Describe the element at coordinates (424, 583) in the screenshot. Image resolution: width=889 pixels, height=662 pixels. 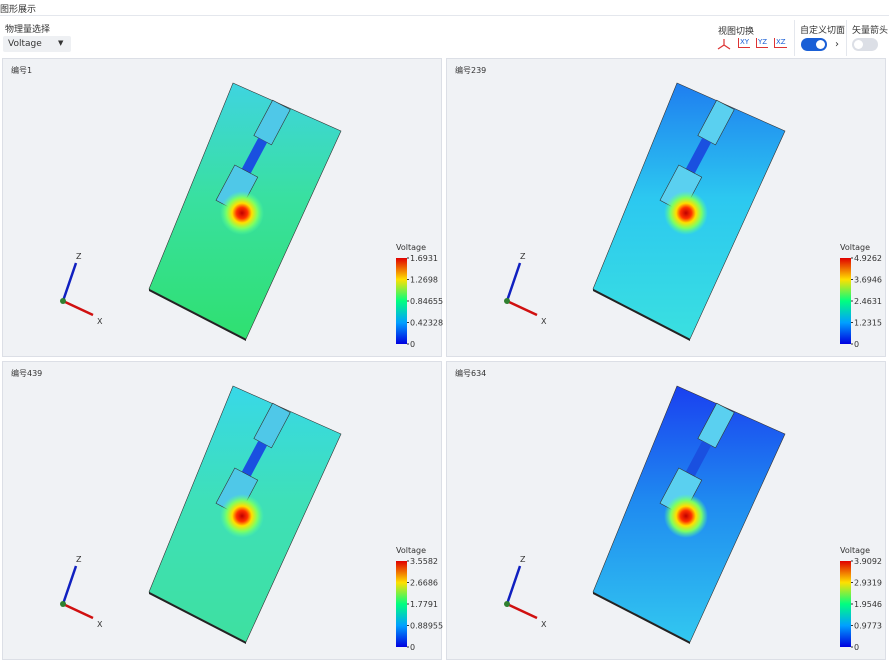
I see `colorbar-tick-label: 2.6686` at that location.